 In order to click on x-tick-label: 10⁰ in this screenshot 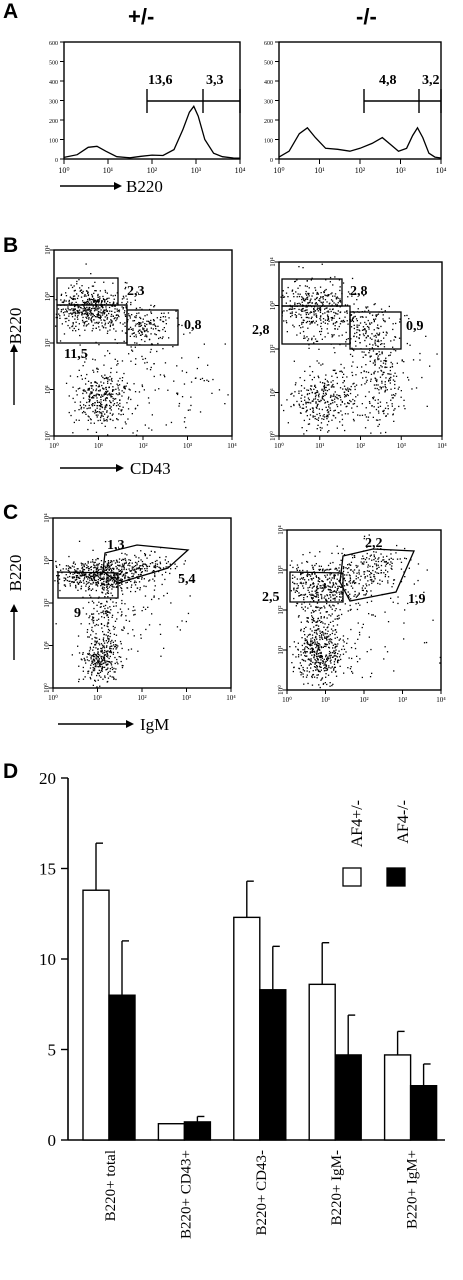, I will do `click(54, 446)`.